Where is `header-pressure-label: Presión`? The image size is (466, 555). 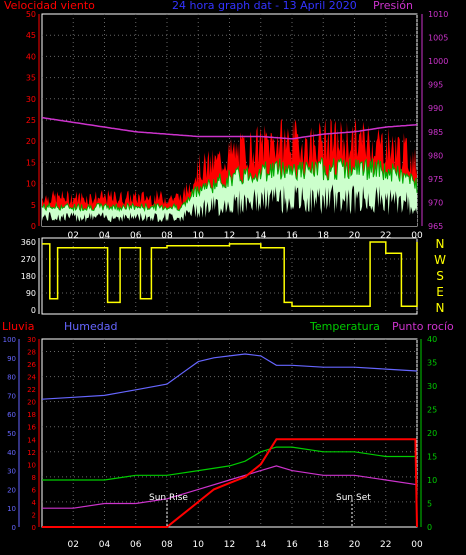
header-pressure-label: Presión is located at coordinates (393, 6).